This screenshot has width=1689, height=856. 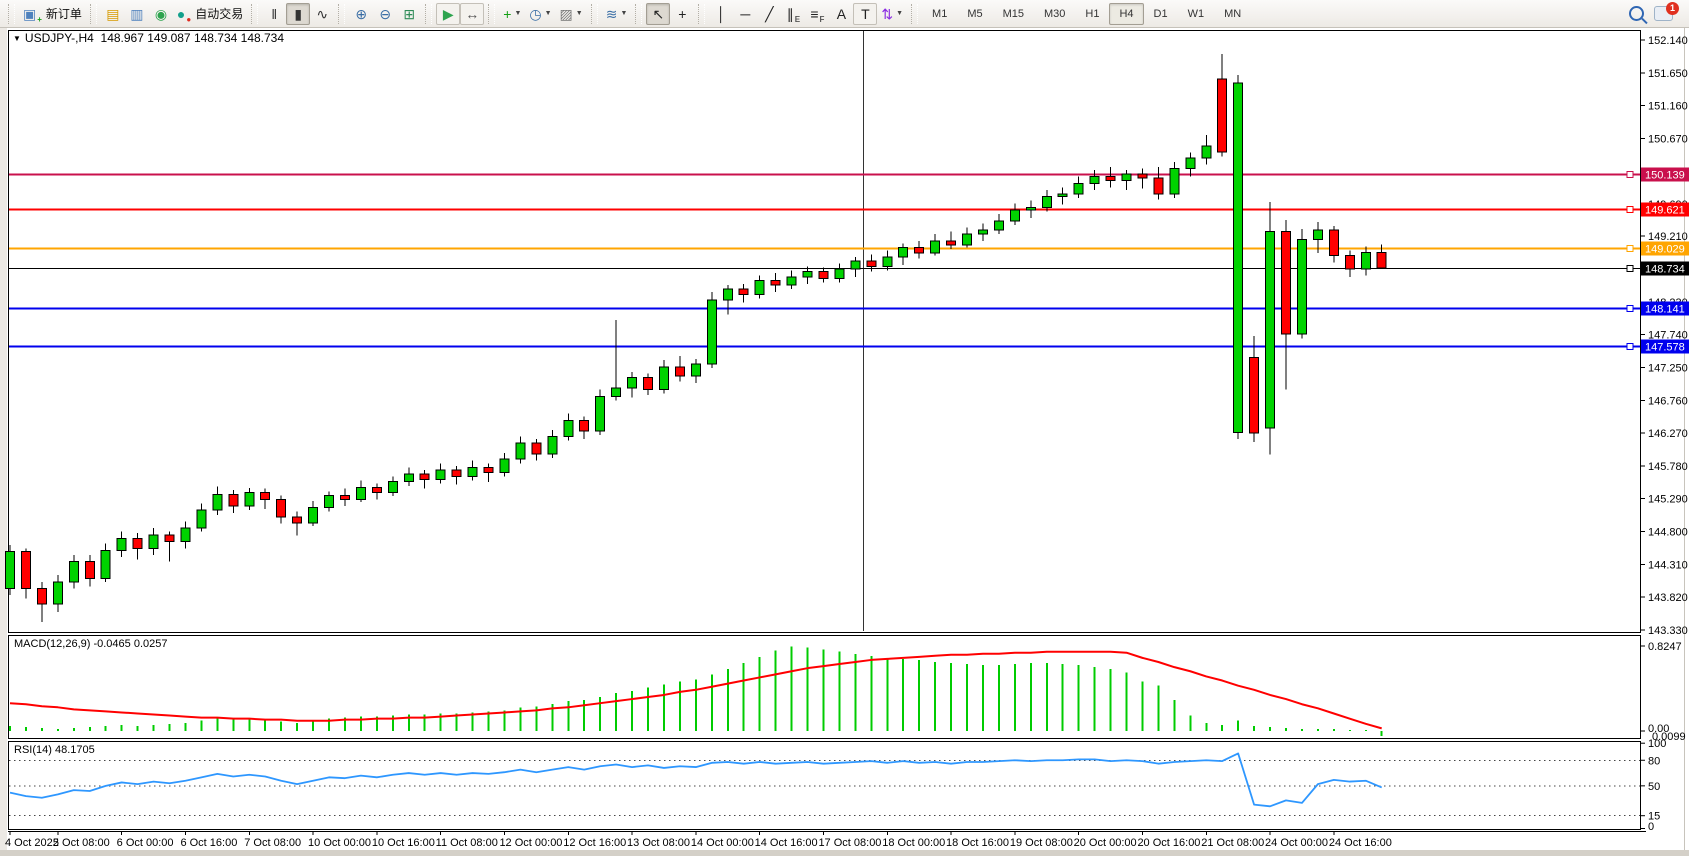 I want to click on text-icon: A, so click(x=841, y=13).